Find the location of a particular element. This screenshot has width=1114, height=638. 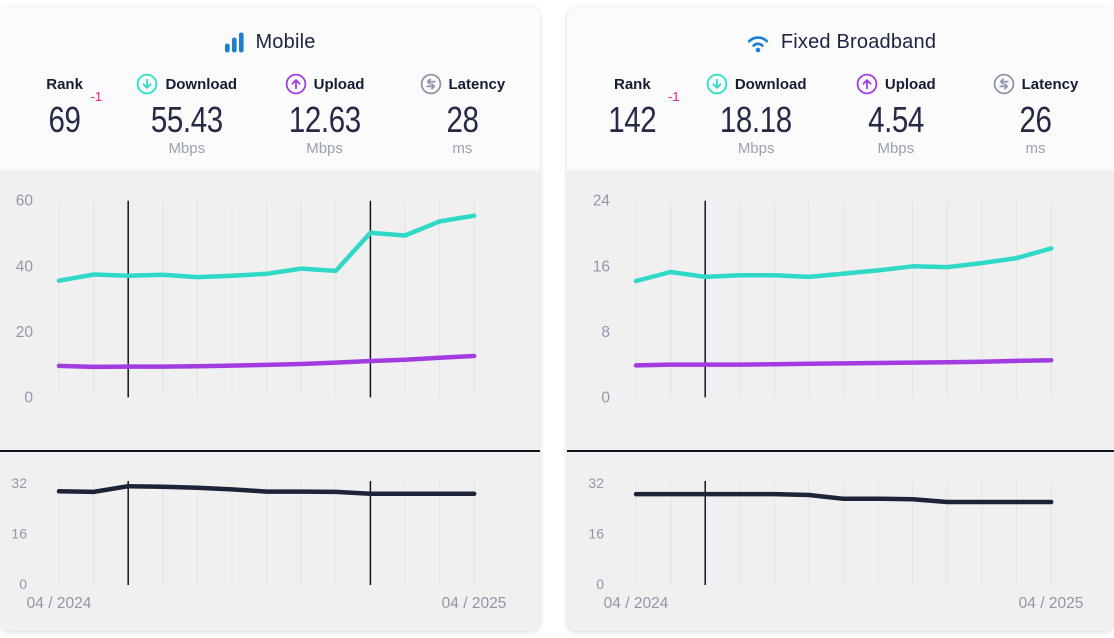

upload-stat: Upload 4.54 Mbps is located at coordinates (896, 114).